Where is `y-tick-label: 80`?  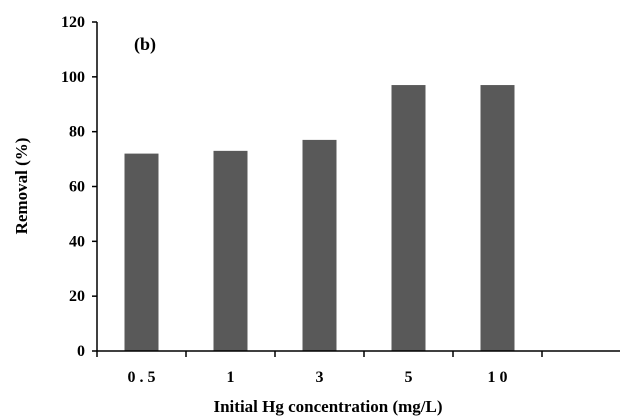
y-tick-label: 80 is located at coordinates (77, 132).